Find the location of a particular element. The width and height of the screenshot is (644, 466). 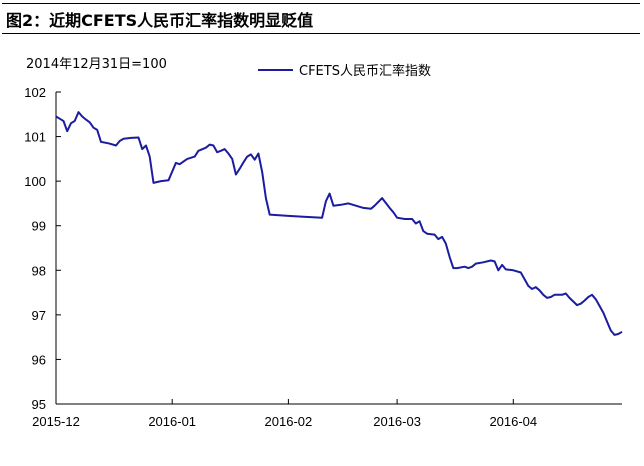

figure-title: 图2：近期CFETS人民币汇率指数明显贬值 is located at coordinates (160, 20).